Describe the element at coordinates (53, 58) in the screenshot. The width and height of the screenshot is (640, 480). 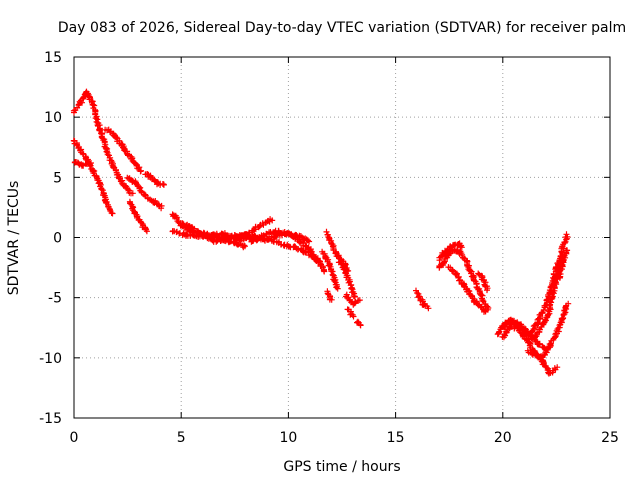
I see `y-tick-label: 15` at that location.